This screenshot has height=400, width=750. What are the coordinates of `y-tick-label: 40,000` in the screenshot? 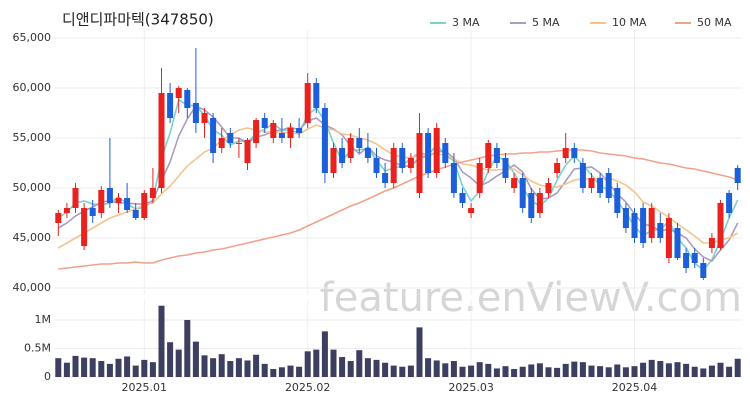 It's located at (32, 287).